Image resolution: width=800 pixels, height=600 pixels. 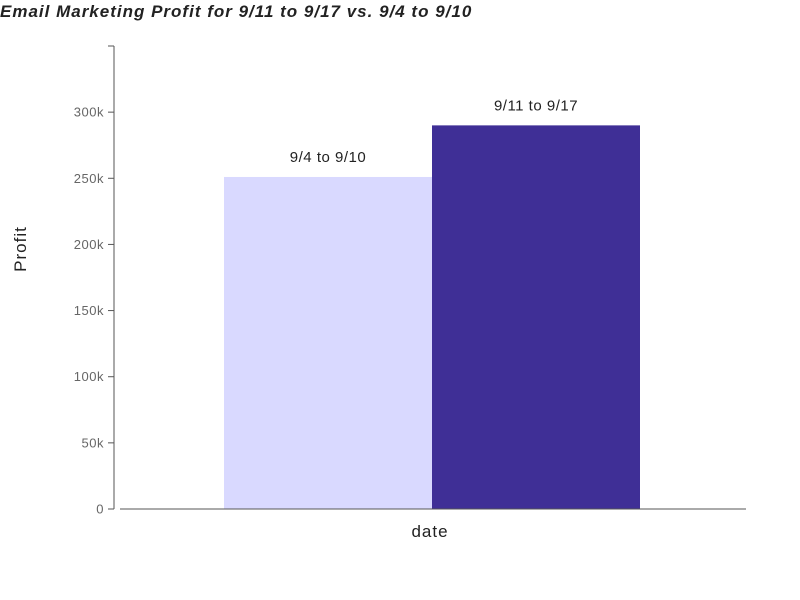 What do you see at coordinates (94, 281) in the screenshot?
I see `y-axis: 0 50k 100k 150k 200k 250k 300k` at bounding box center [94, 281].